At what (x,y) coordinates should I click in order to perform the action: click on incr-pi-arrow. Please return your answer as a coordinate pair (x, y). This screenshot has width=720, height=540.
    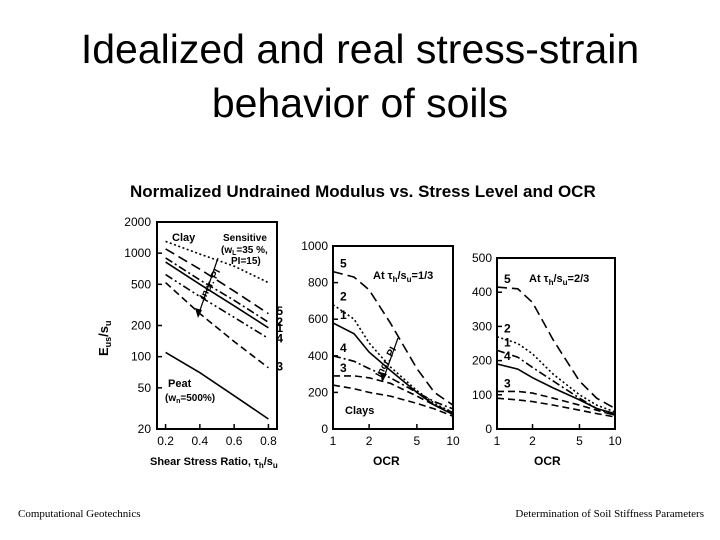
    Looking at the image, I should click on (208, 287).